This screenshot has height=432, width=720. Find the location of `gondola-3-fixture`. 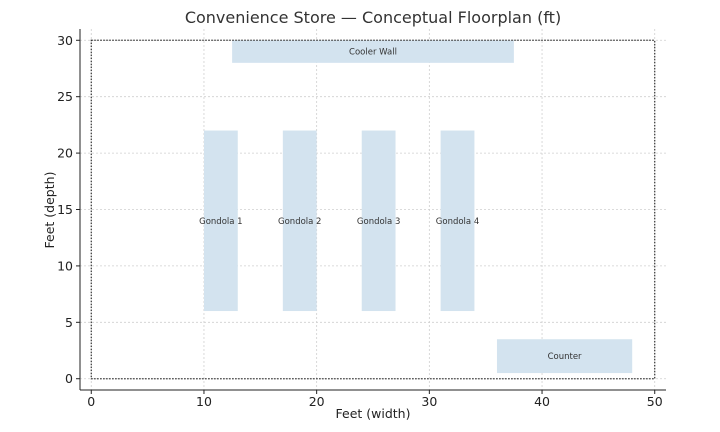

gondola-3-fixture is located at coordinates (378, 221).